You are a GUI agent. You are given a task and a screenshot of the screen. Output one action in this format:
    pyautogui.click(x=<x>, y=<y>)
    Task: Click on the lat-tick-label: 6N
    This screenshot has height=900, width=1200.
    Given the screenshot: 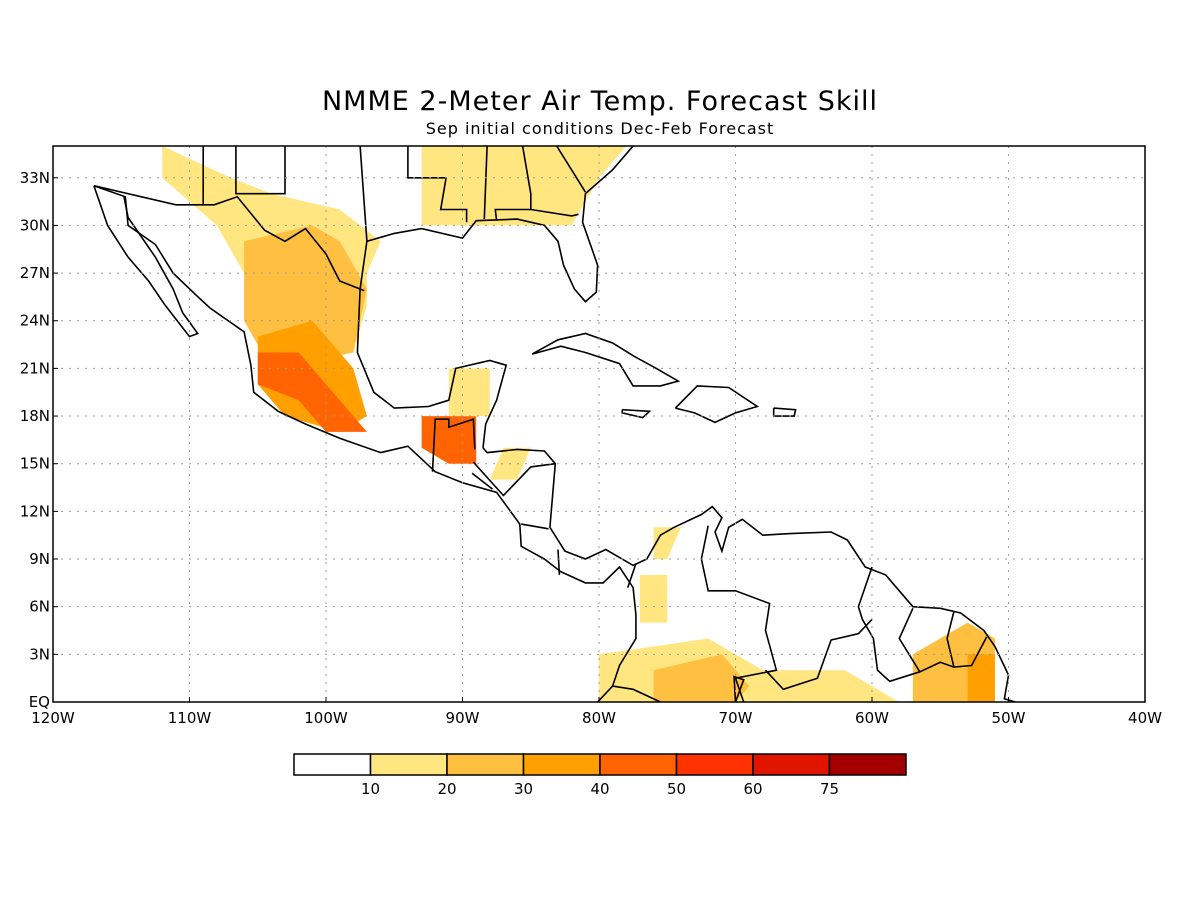 What is the action you would take?
    pyautogui.click(x=39, y=607)
    